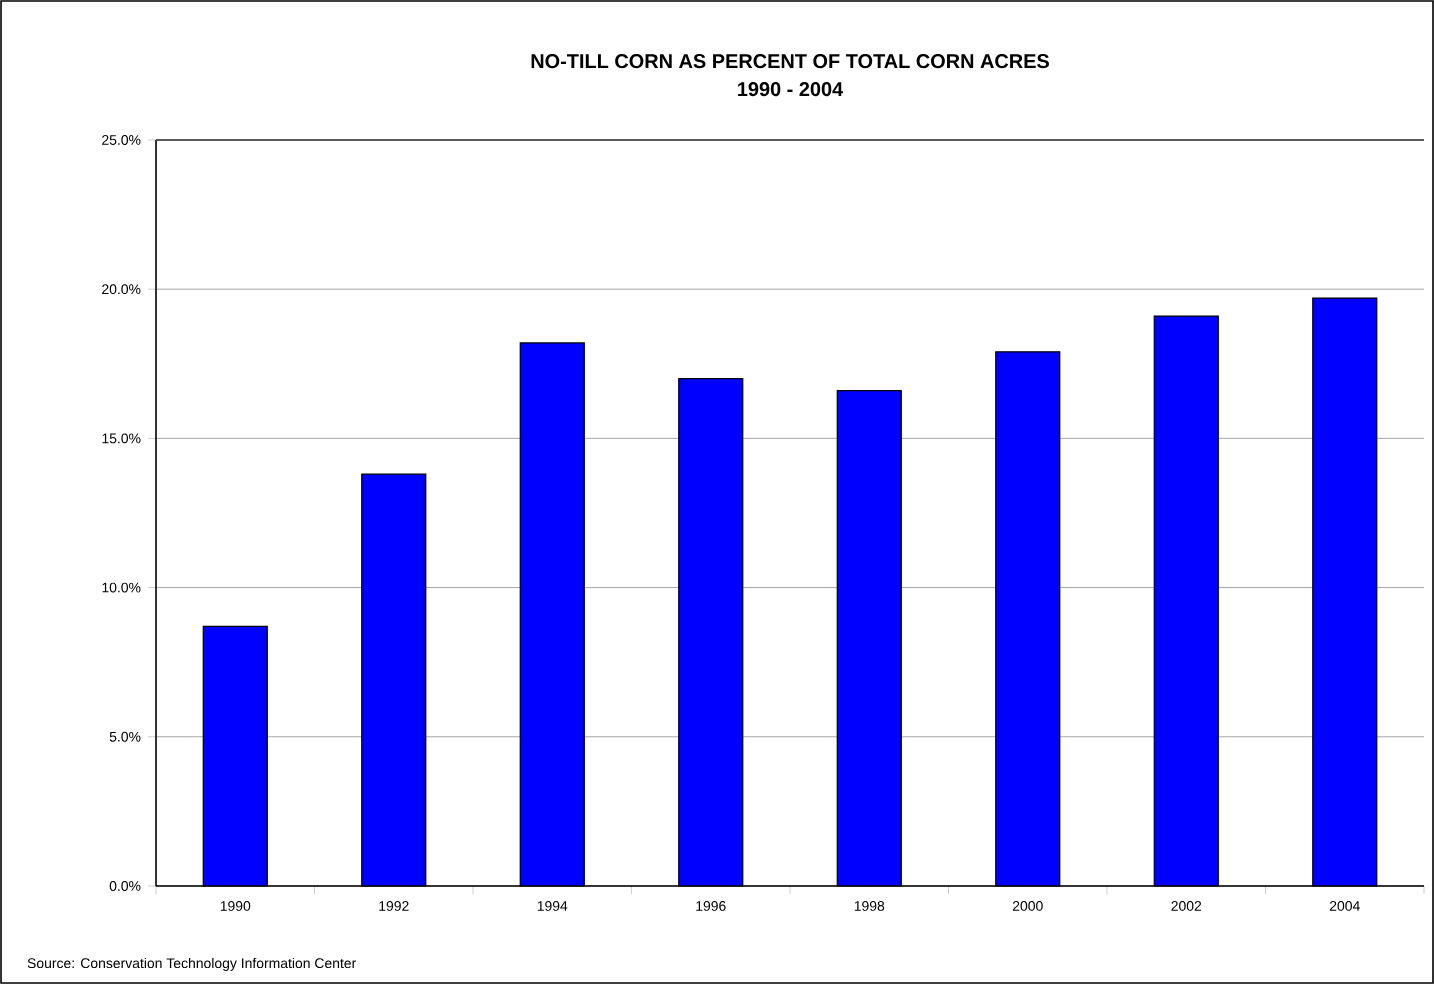  I want to click on chart-title: NO-TILL CORN AS PERCENT OF TOTAL CORN ACRES, so click(790, 61).